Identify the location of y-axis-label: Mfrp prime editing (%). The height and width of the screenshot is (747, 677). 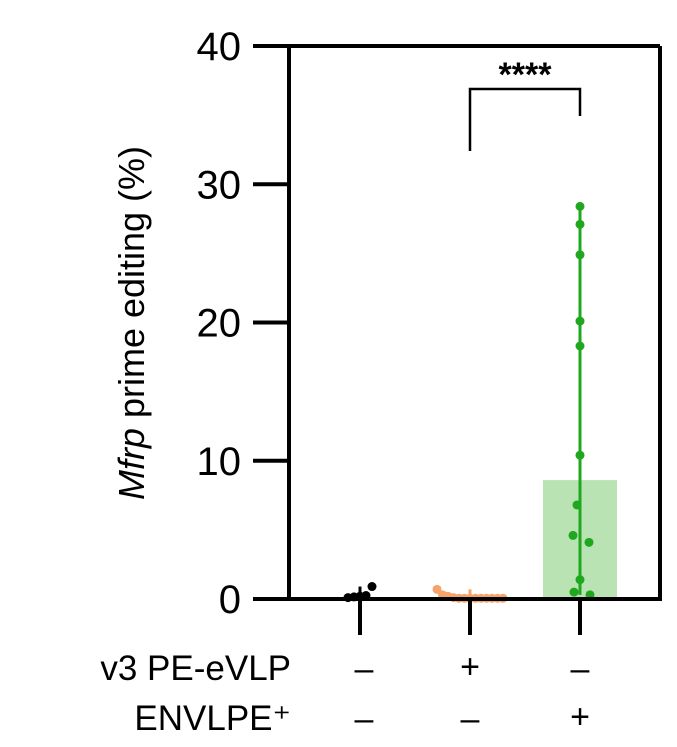
(131, 323).